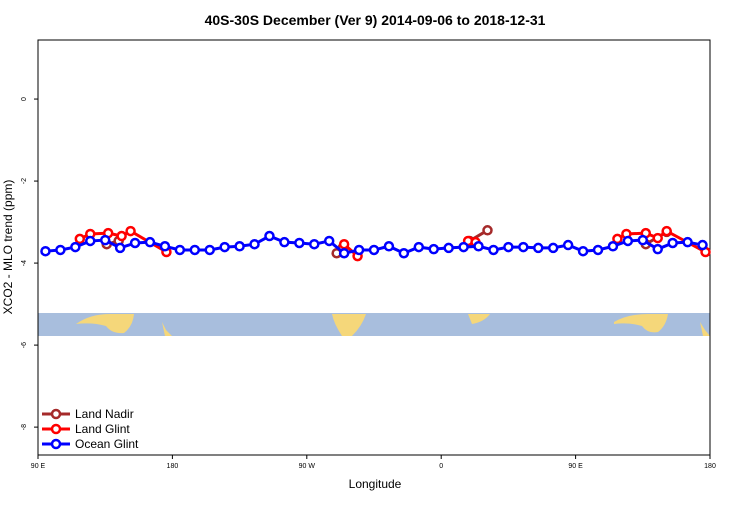  Describe the element at coordinates (375, 484) in the screenshot. I see `x-axis-label: Longitude` at that location.